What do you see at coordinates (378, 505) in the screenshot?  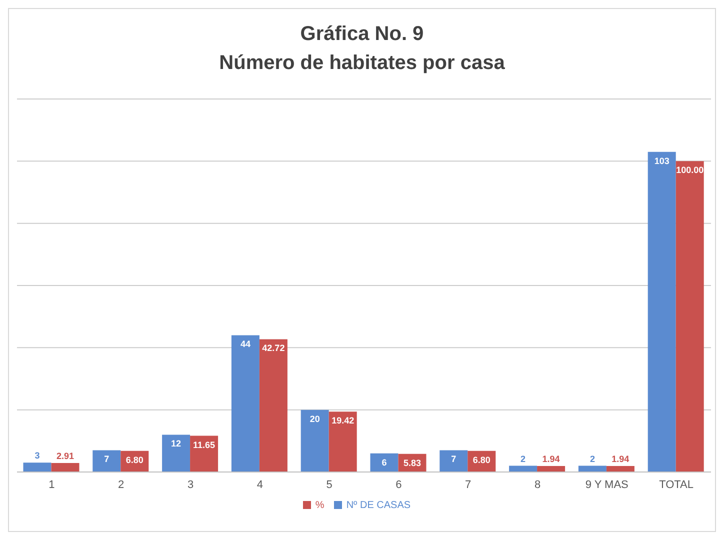 I see `legend-label: Nº DE CASAS` at bounding box center [378, 505].